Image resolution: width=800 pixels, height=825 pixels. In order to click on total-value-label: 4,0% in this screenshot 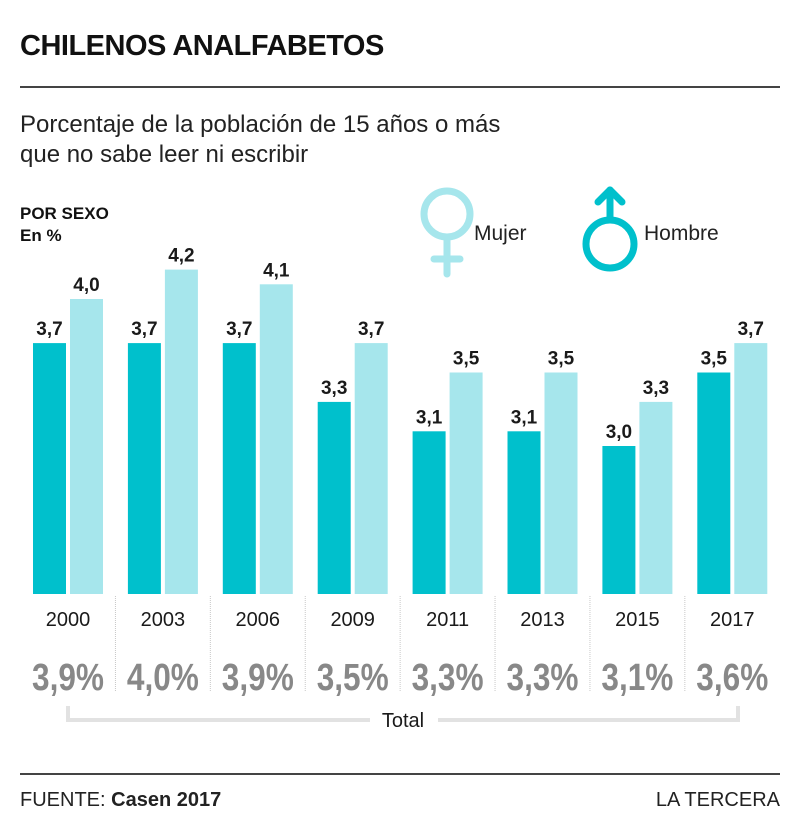, I will do `click(163, 678)`.